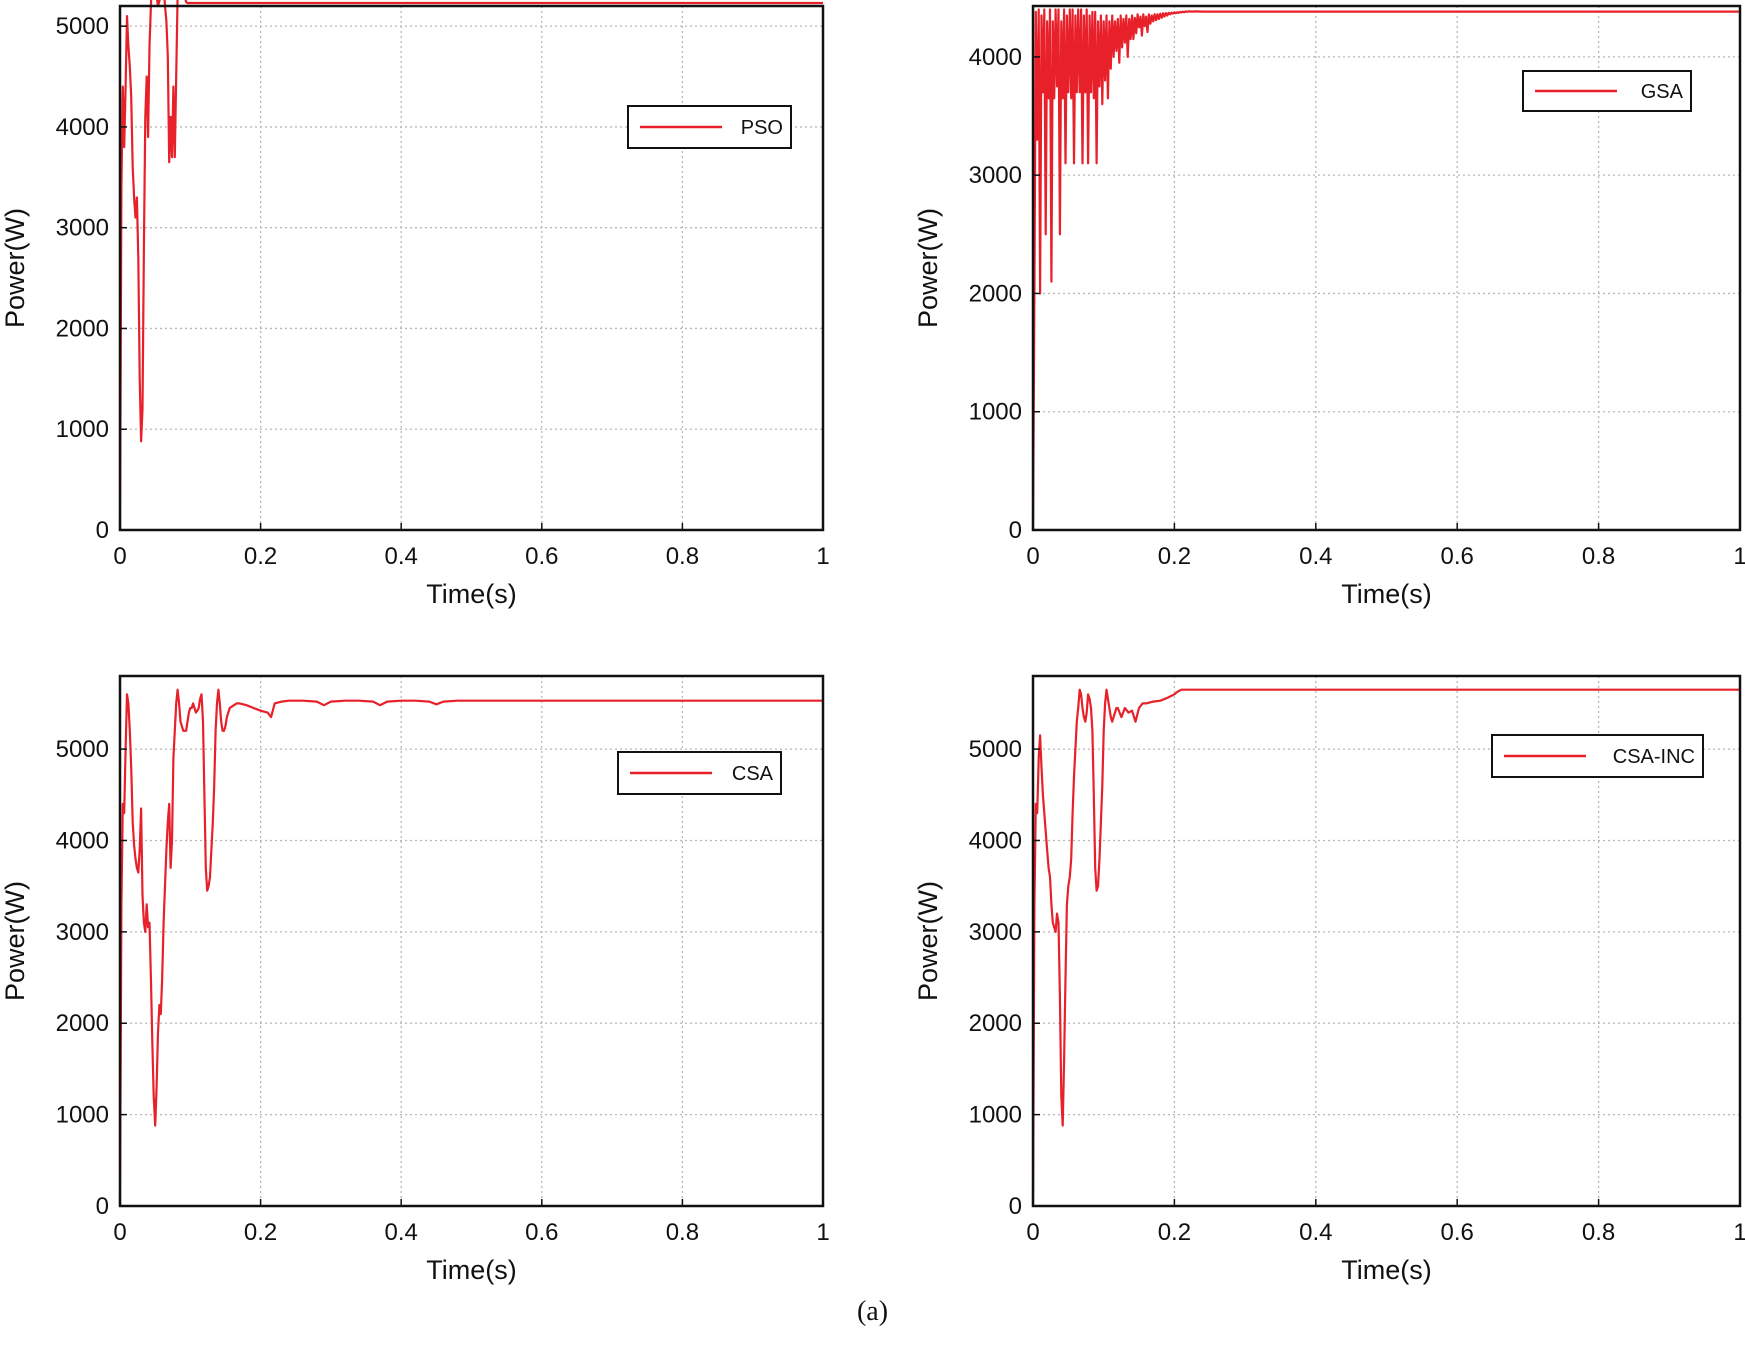 This screenshot has width=1745, height=1357. I want to click on legend-label: GSA, so click(1662, 92).